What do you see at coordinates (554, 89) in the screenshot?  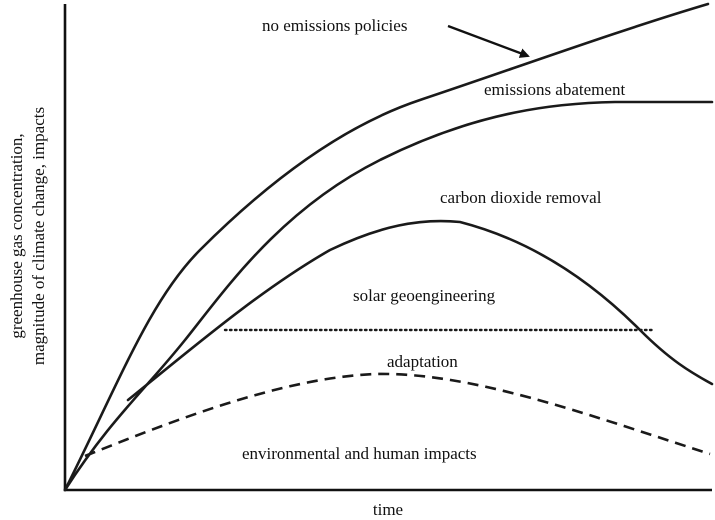 I see `emissions-abatement-label: emissions abatement` at bounding box center [554, 89].